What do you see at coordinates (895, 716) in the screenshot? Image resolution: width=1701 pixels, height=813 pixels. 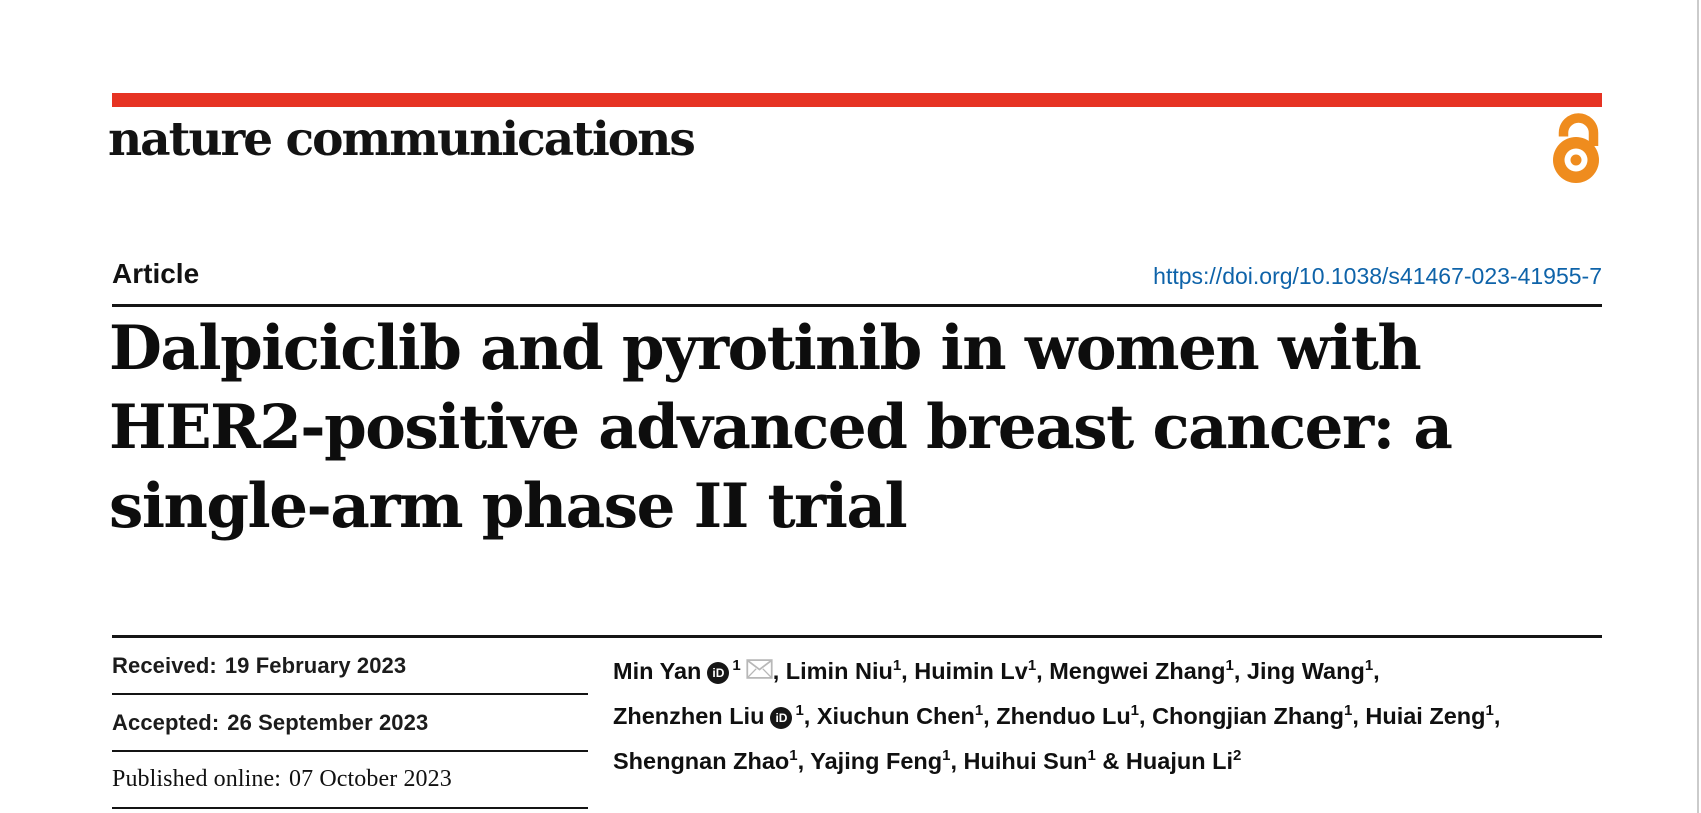 I see `author-name: Xiuchun Chen` at bounding box center [895, 716].